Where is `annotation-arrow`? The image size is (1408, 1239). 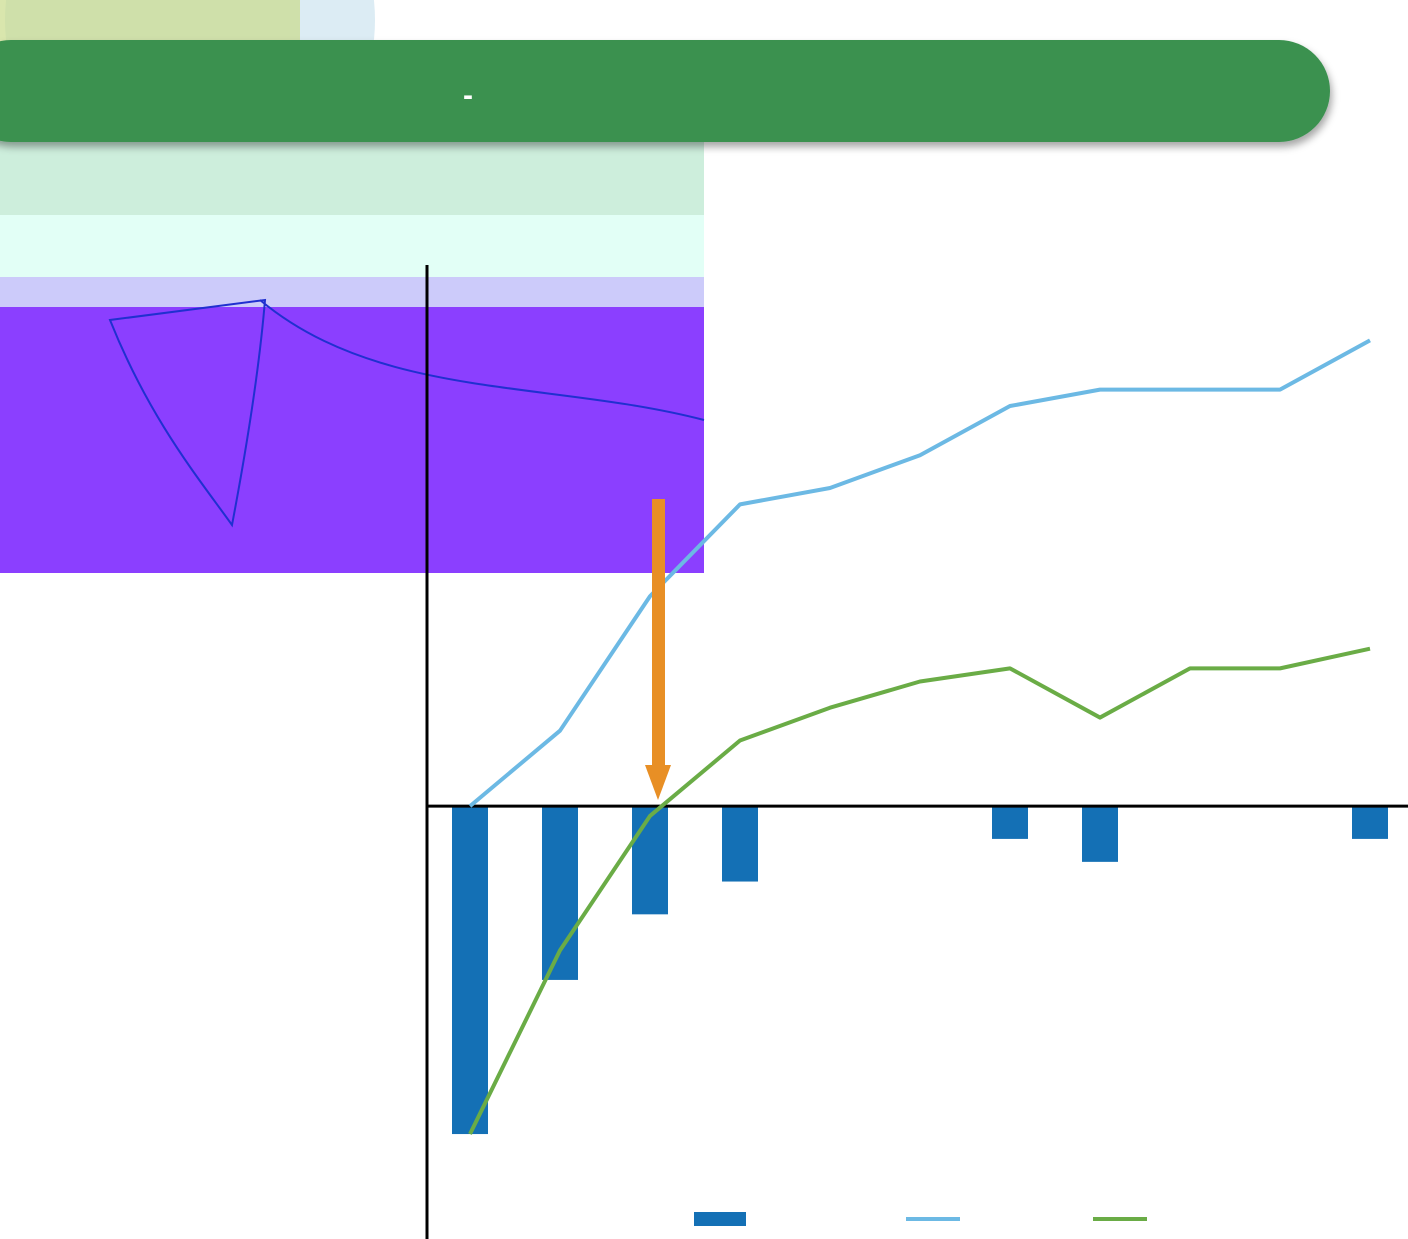 annotation-arrow is located at coordinates (658, 634).